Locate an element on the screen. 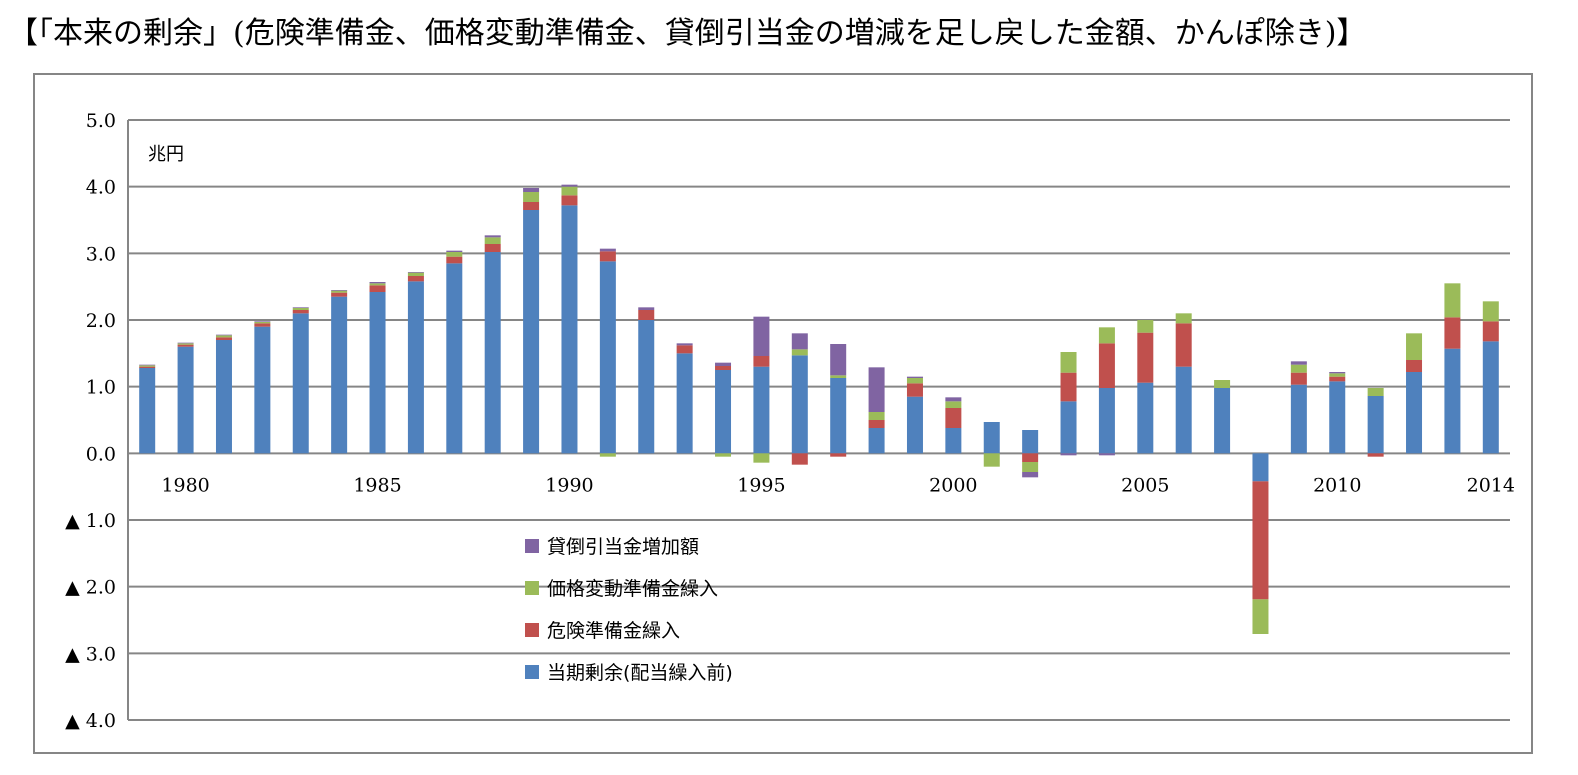 The image size is (1578, 775). y-tick-label: 2.0 is located at coordinates (101, 321).